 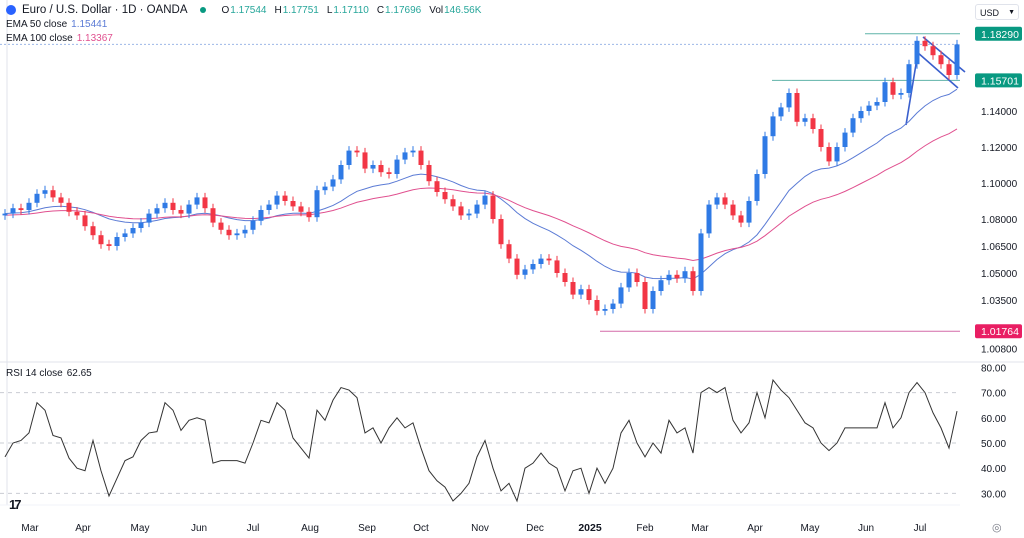 What do you see at coordinates (329, 10) in the screenshot?
I see `low-label: L` at bounding box center [329, 10].